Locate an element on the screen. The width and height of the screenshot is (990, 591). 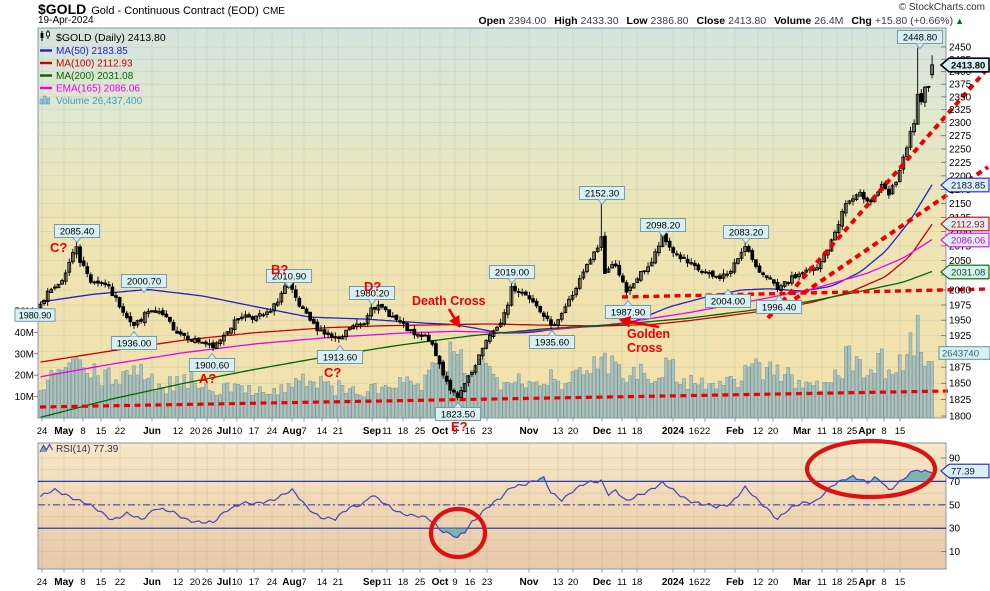
svg-text: 1823.50 is located at coordinates (458, 414).